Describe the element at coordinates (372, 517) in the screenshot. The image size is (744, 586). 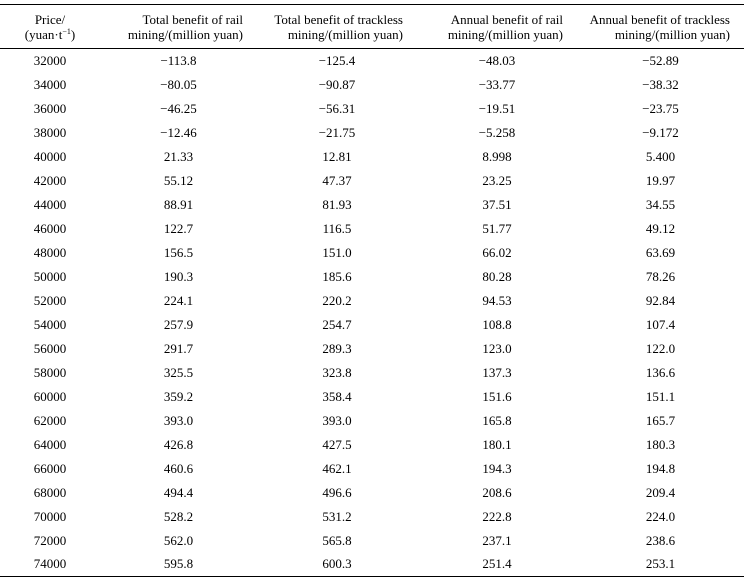
I see `table-row: 70000 528.2 531.2 222.8 224.0` at that location.